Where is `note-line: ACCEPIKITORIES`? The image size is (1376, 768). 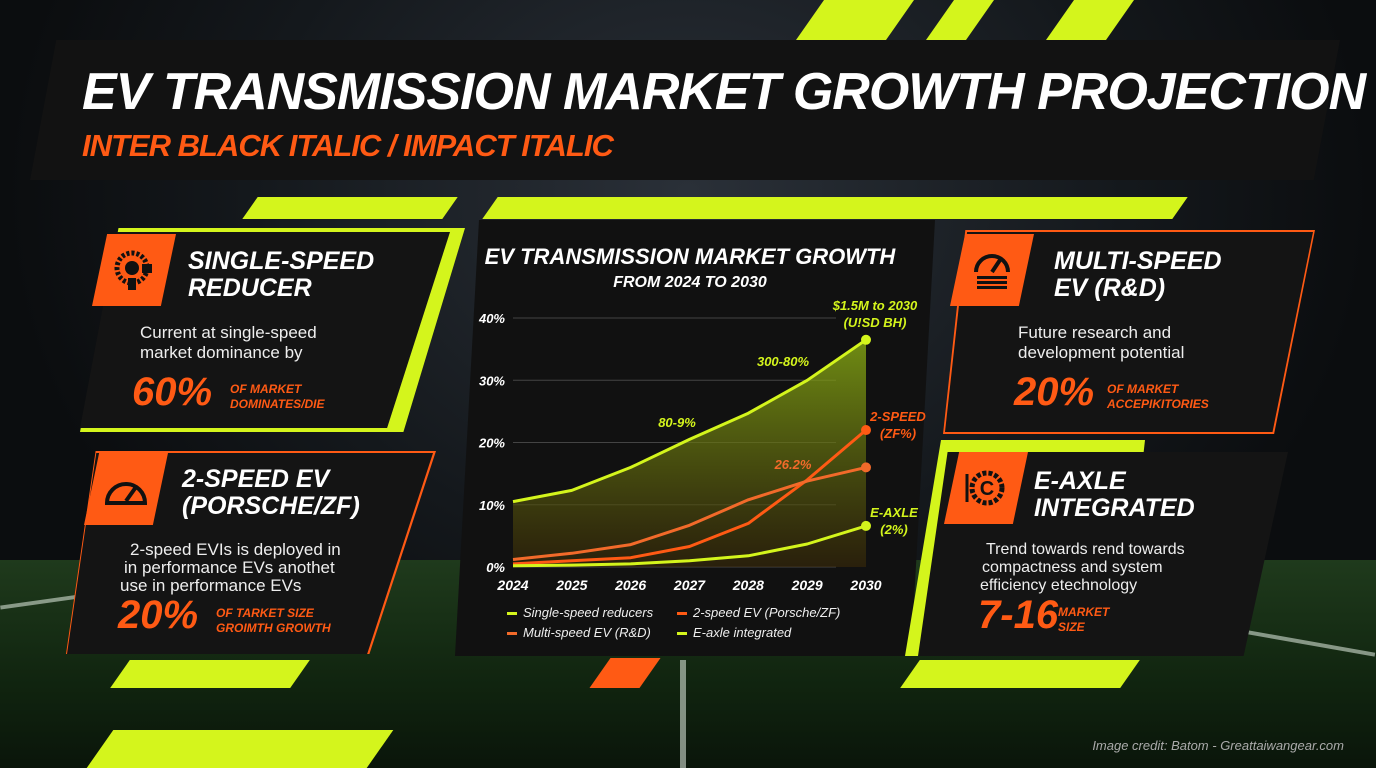 note-line: ACCEPIKITORIES is located at coordinates (1158, 404).